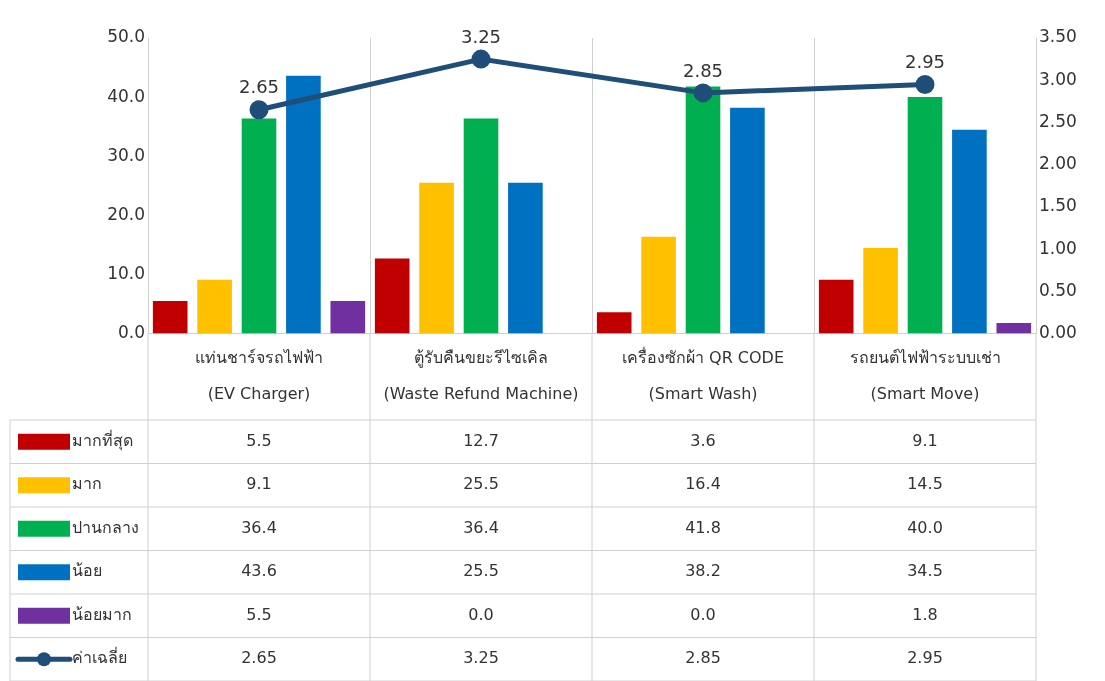 This screenshot has height=681, width=1105. I want to click on text: 2.95, so click(925, 62).